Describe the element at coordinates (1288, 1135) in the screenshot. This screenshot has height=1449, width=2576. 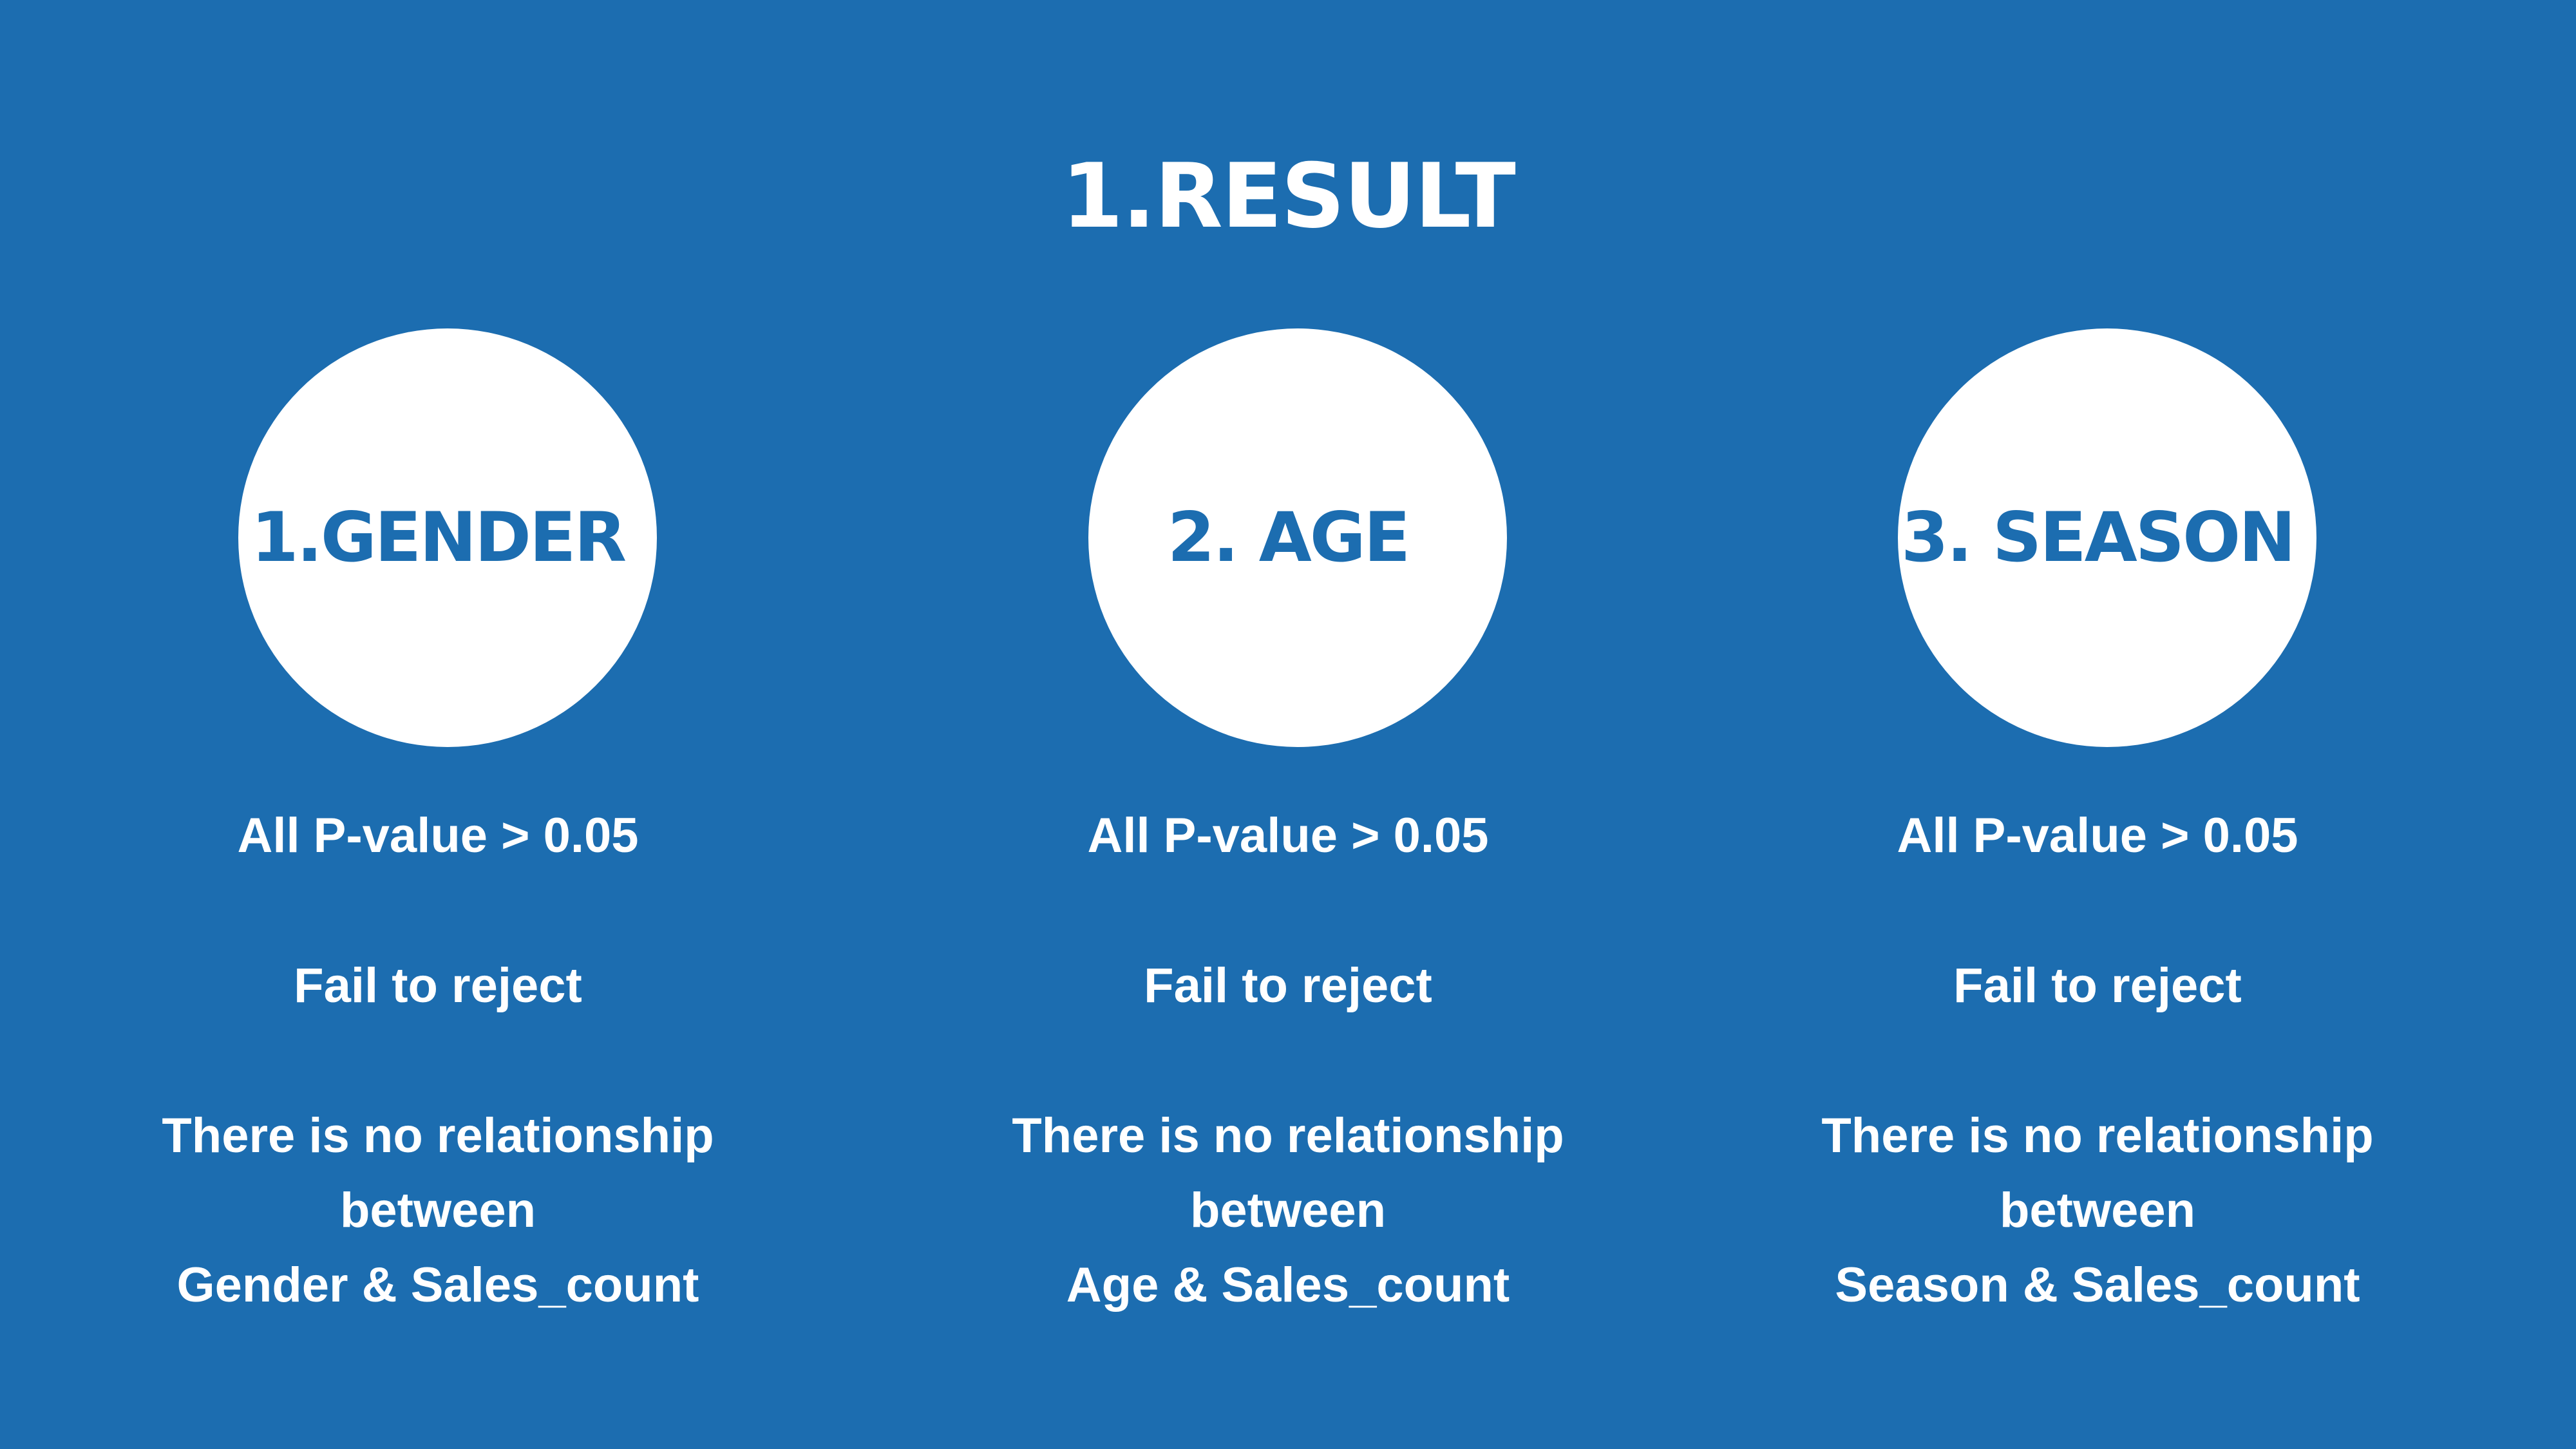
I see `age-conclusion-line-1: There is no relationship` at that location.